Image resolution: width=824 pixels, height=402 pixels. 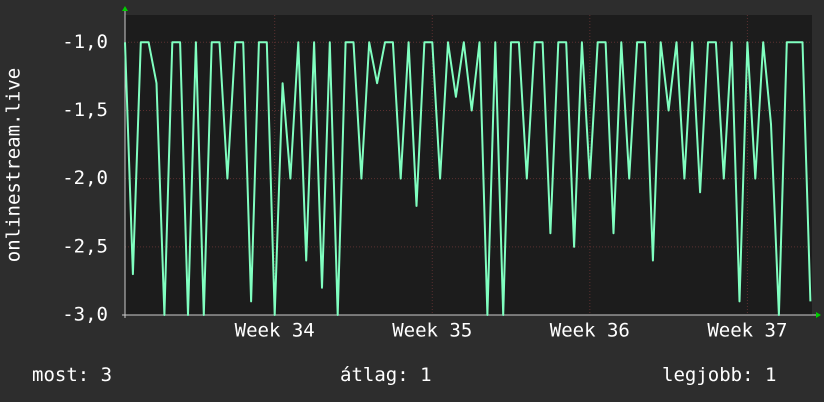 I want to click on y-tick-label: -1,0, so click(x=85, y=42).